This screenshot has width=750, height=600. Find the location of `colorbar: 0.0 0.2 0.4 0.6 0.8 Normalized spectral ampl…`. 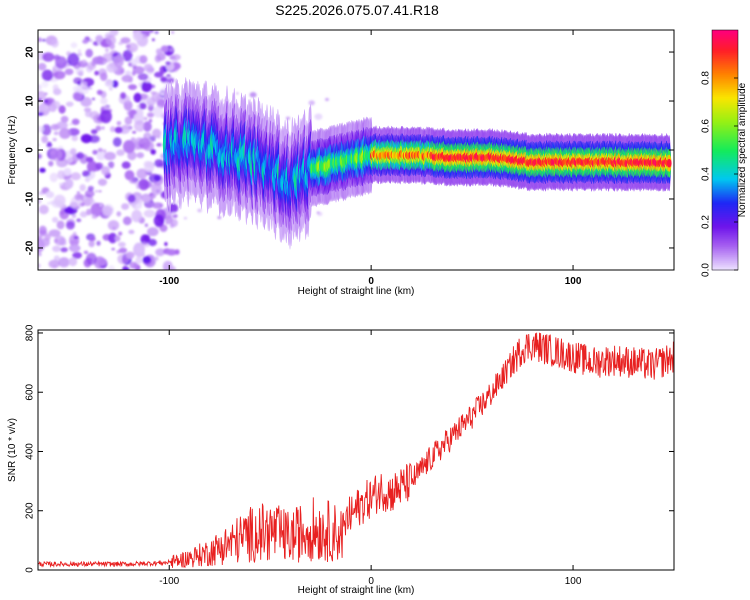

colorbar: 0.0 0.2 0.4 0.6 0.8 Normalized spectral ampl… is located at coordinates (724, 153).